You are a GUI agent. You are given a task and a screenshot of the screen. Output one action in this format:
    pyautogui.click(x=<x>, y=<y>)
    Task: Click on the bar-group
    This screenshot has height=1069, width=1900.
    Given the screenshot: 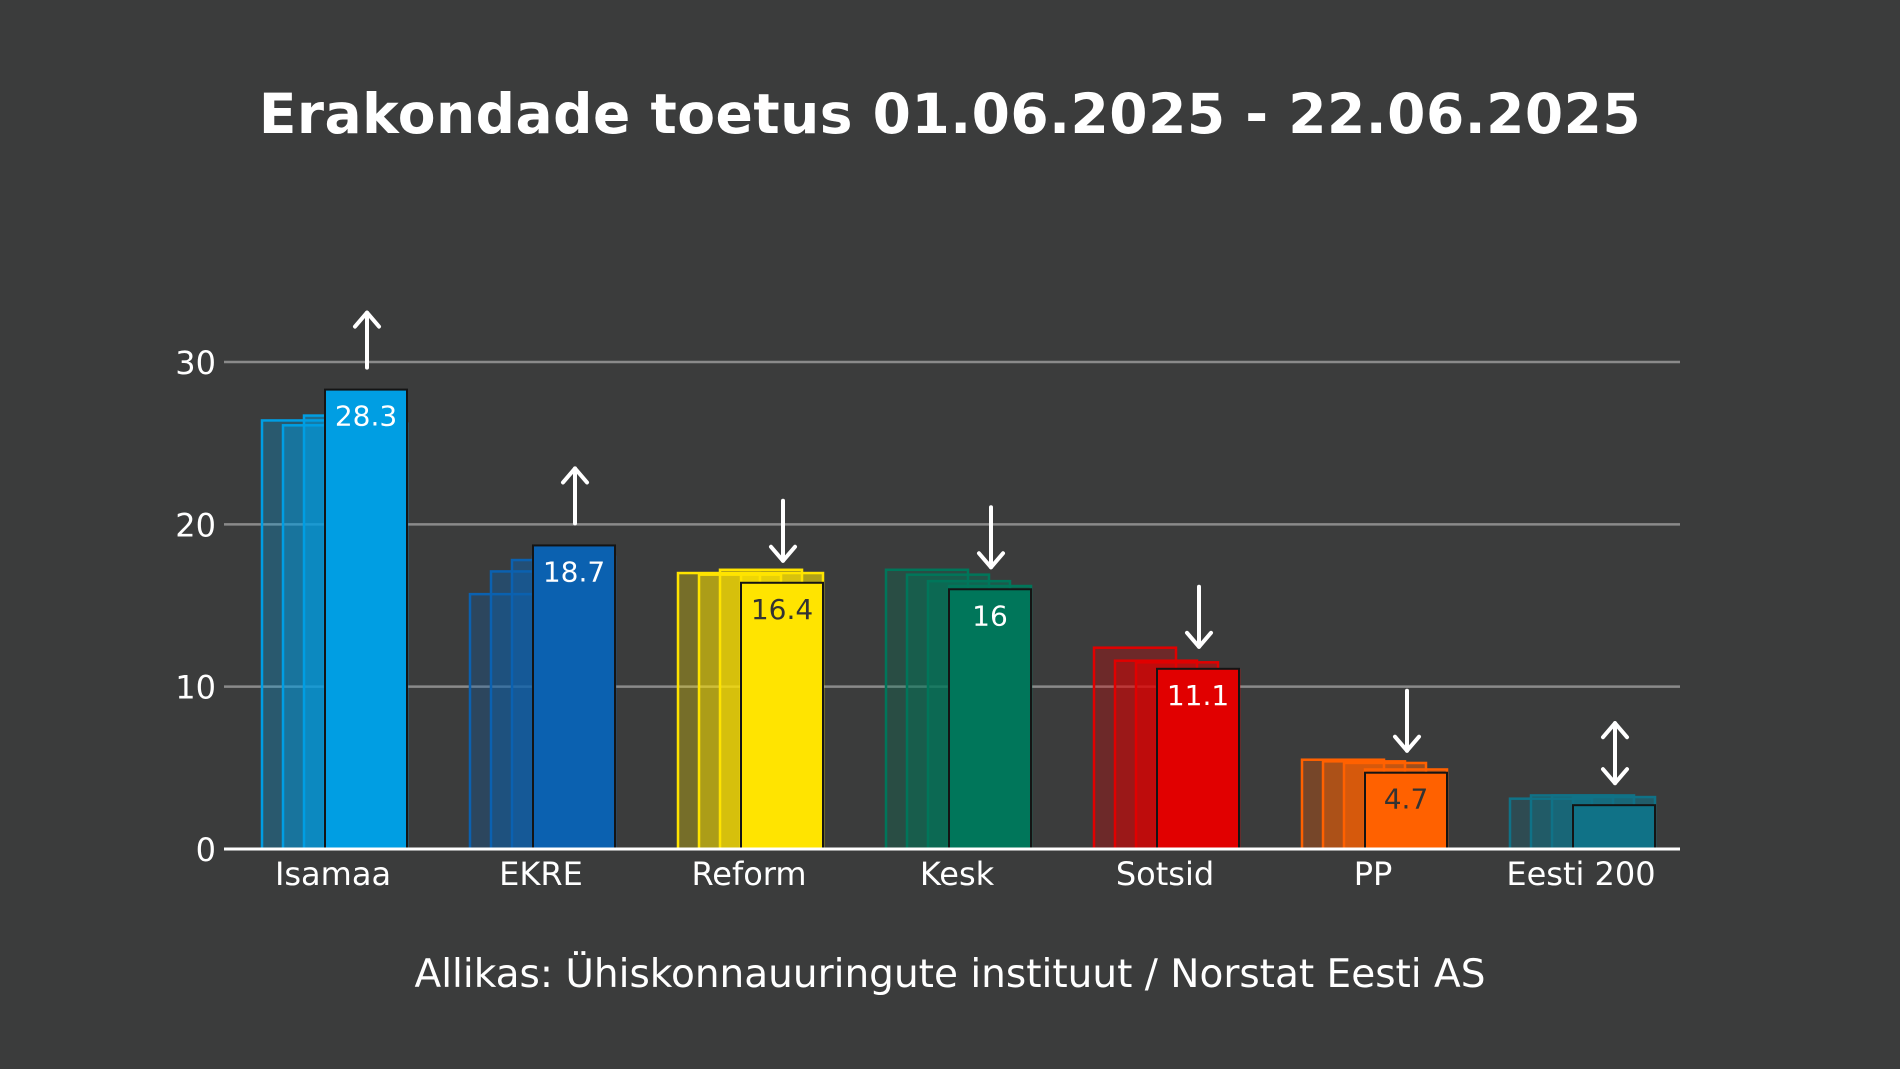 What is the action you would take?
    pyautogui.click(x=1582, y=822)
    